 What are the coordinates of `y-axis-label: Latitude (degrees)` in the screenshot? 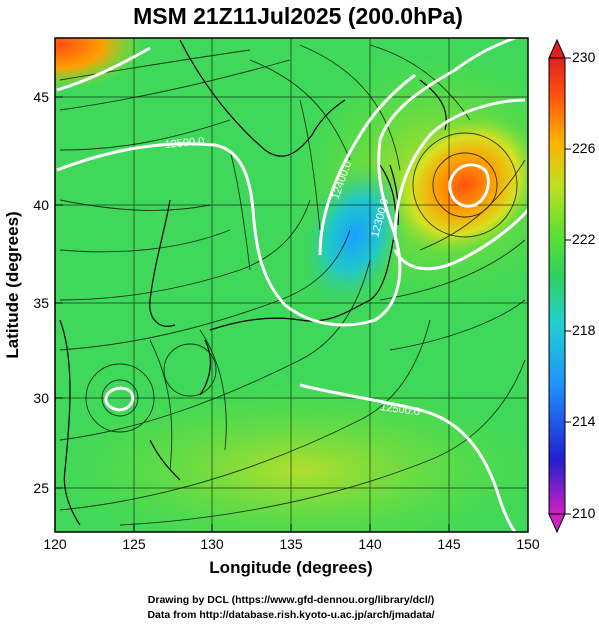 It's located at (12, 284).